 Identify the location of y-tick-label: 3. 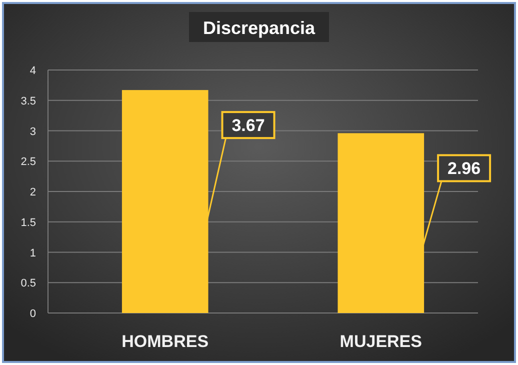
(33, 132).